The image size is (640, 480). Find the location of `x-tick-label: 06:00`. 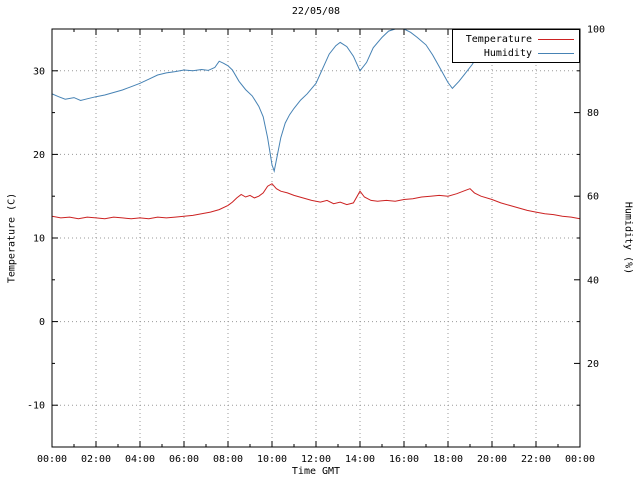

x-tick-label: 06:00 is located at coordinates (184, 459).